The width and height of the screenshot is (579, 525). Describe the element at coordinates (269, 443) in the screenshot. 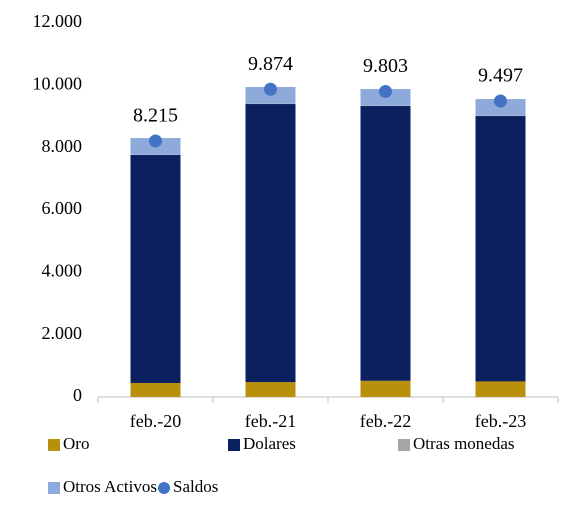

I see `legend-label: Dolares` at that location.